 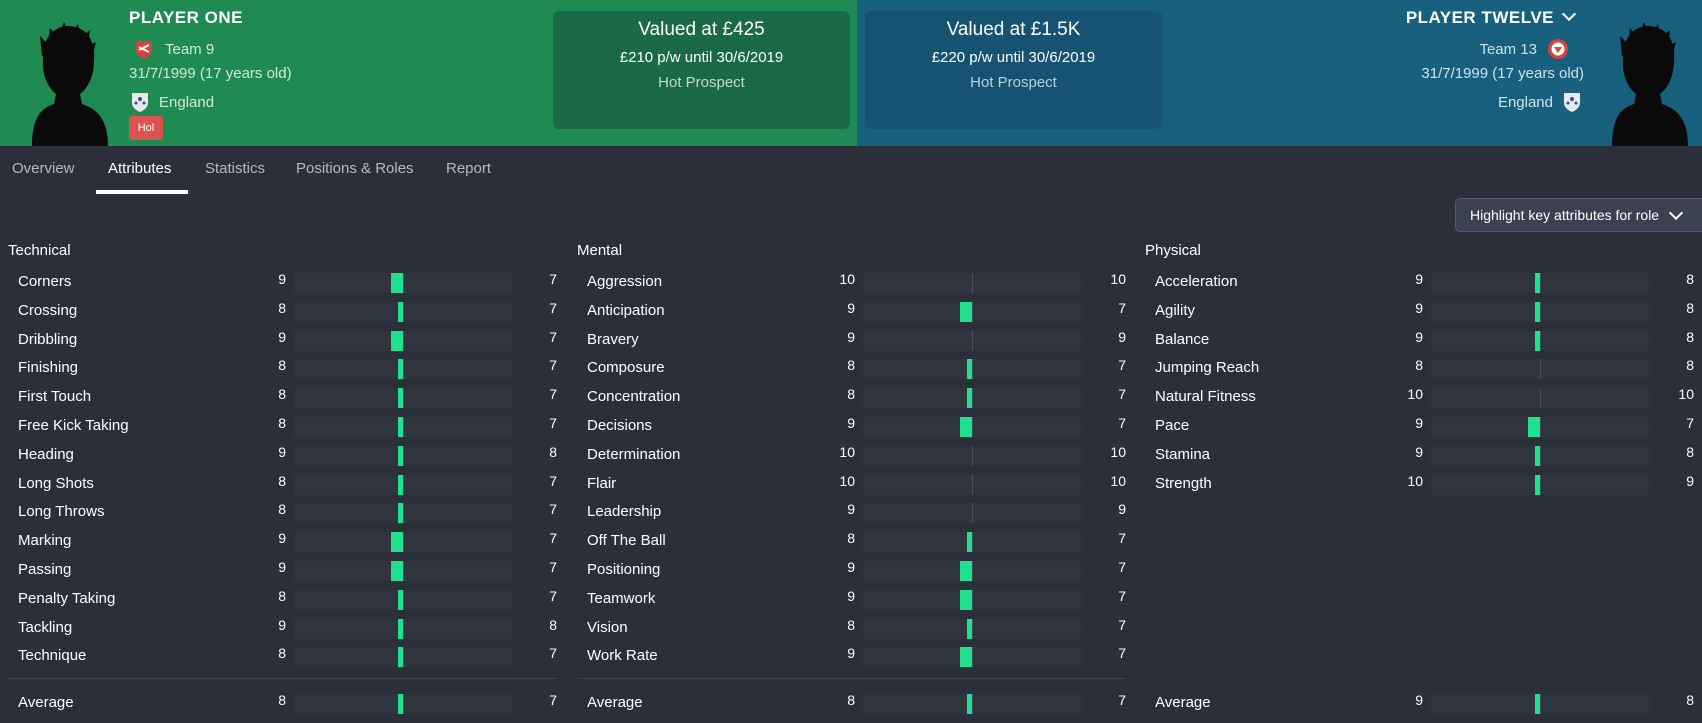 What do you see at coordinates (286, 339) in the screenshot?
I see `attribute-row: Dribbling 9 7` at bounding box center [286, 339].